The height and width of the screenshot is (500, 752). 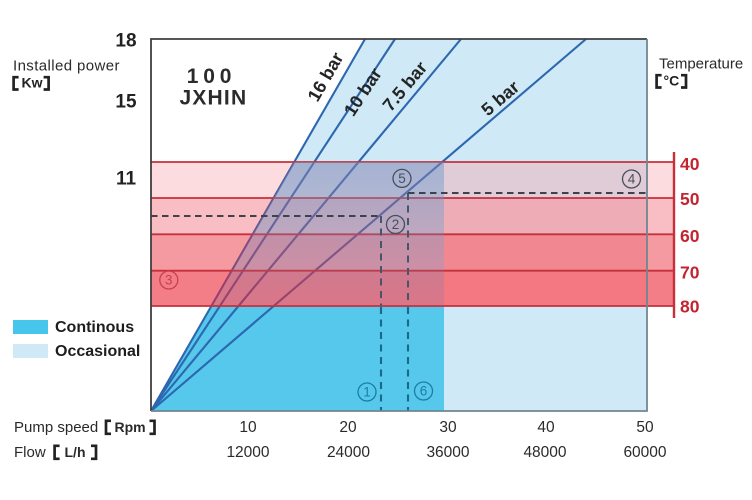 I want to click on svg-text: Occasional, so click(x=97, y=351).